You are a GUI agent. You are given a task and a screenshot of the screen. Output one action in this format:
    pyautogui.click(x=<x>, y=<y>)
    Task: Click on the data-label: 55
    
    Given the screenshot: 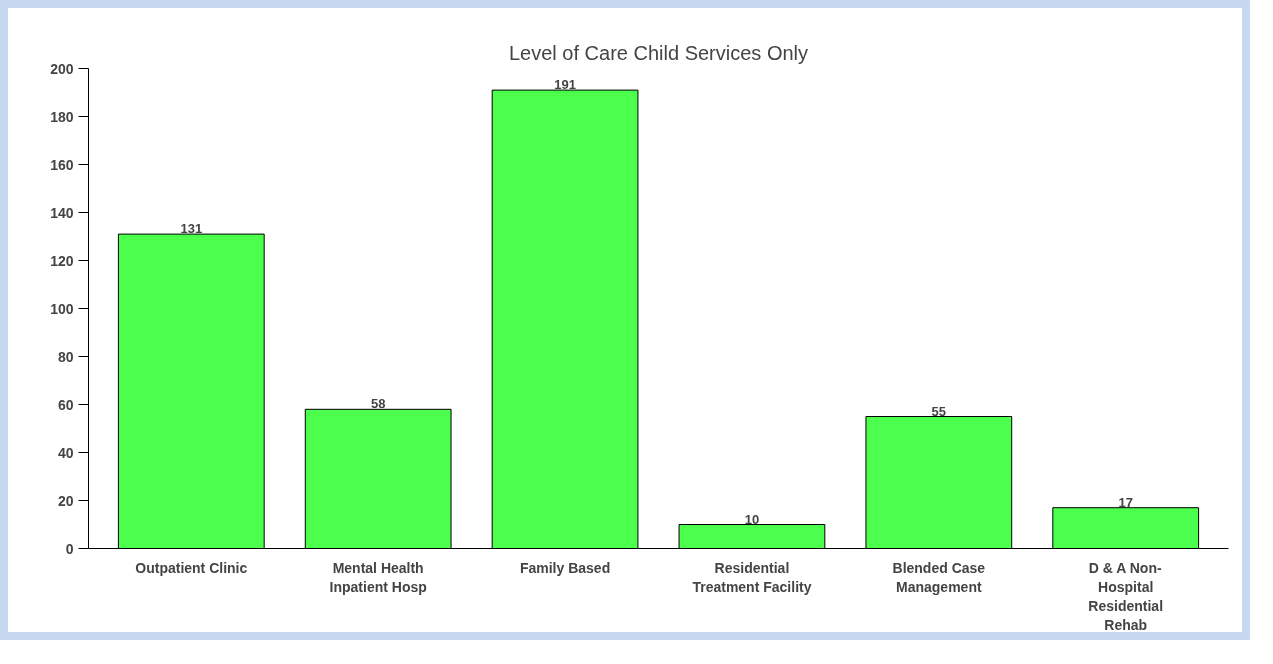 What is the action you would take?
    pyautogui.click(x=939, y=411)
    